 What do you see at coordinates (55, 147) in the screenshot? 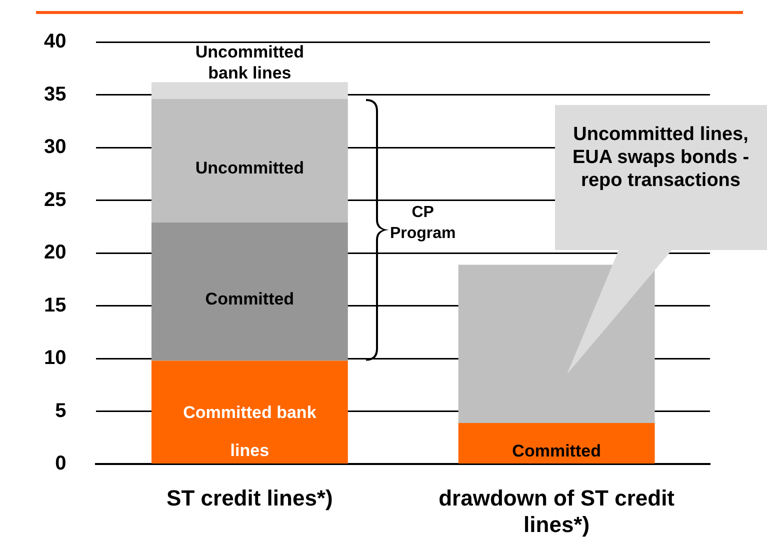
I see `y-tick-label: 30` at bounding box center [55, 147].